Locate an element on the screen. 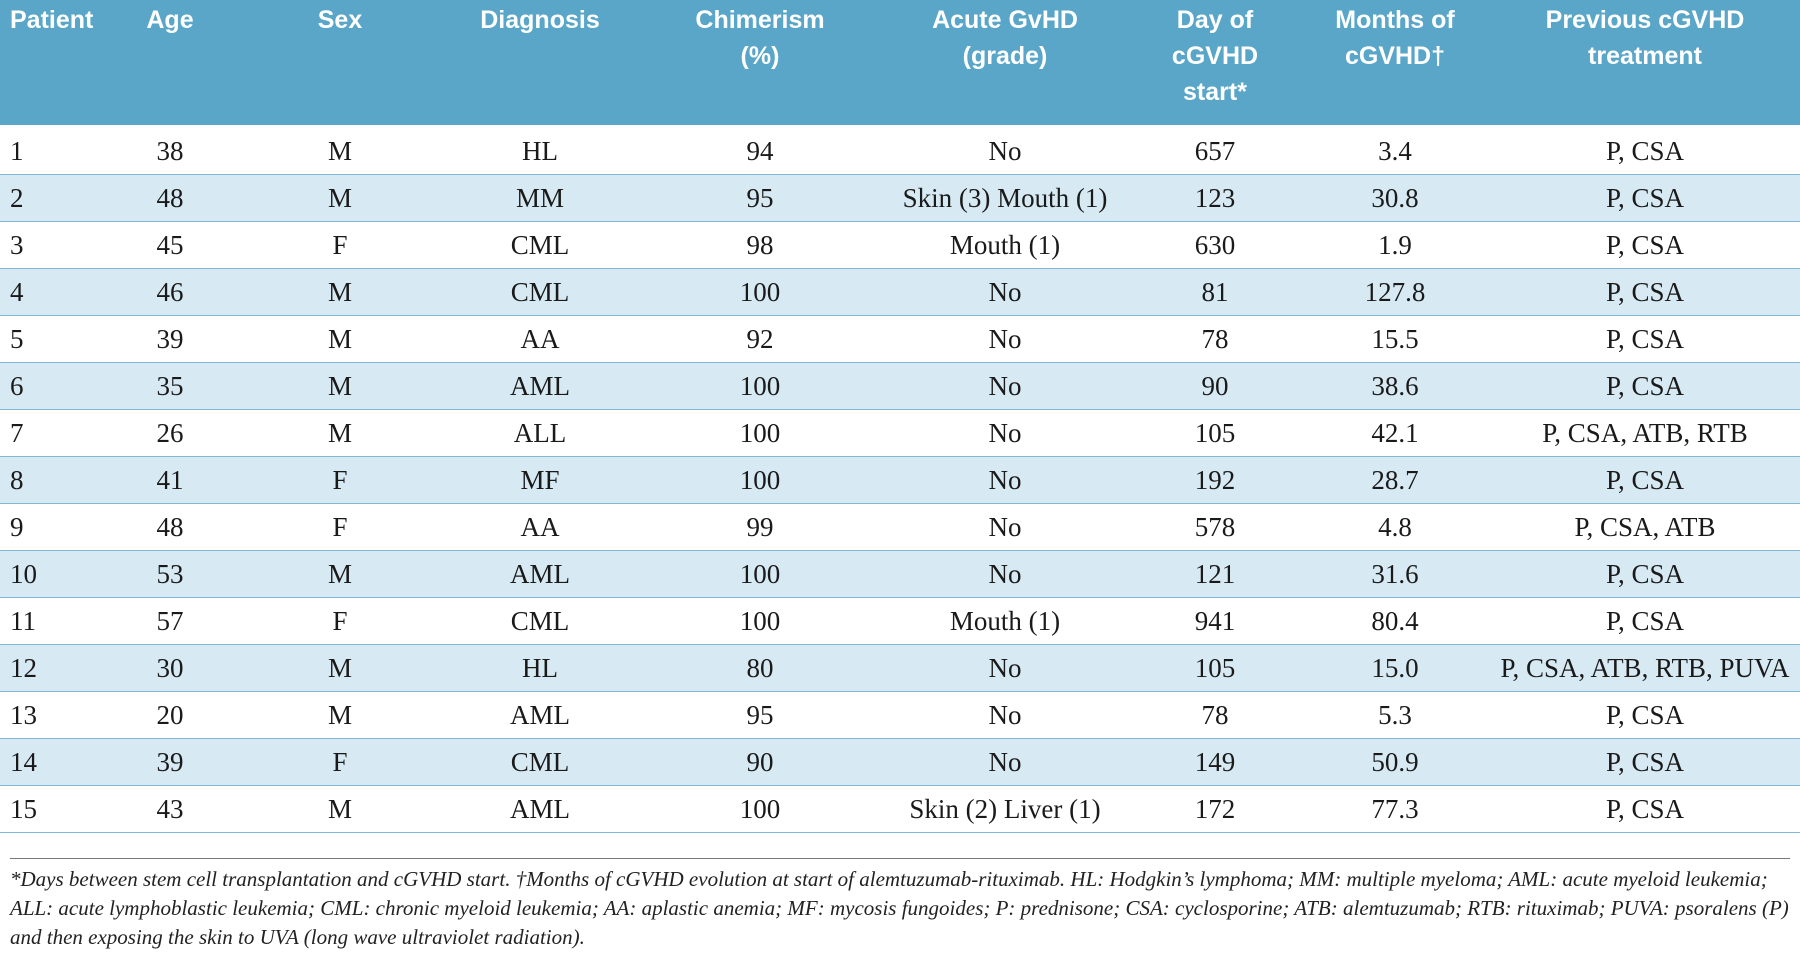  table-cell: 94 is located at coordinates (760, 150).